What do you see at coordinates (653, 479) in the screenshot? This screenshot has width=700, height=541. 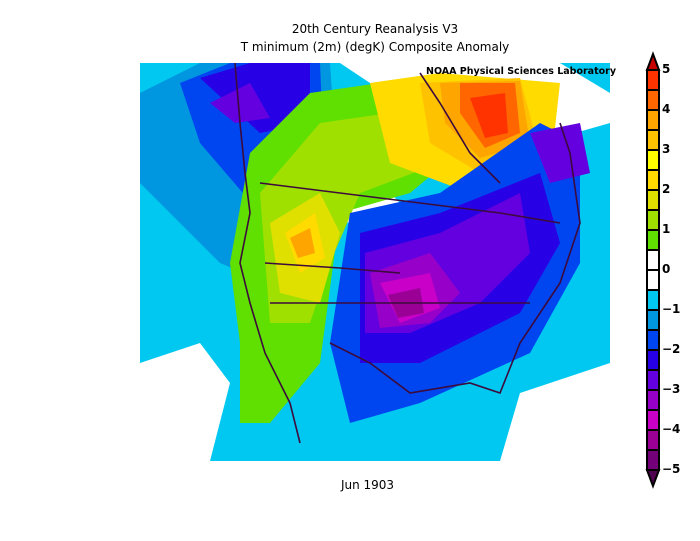 I see `under-triangle` at bounding box center [653, 479].